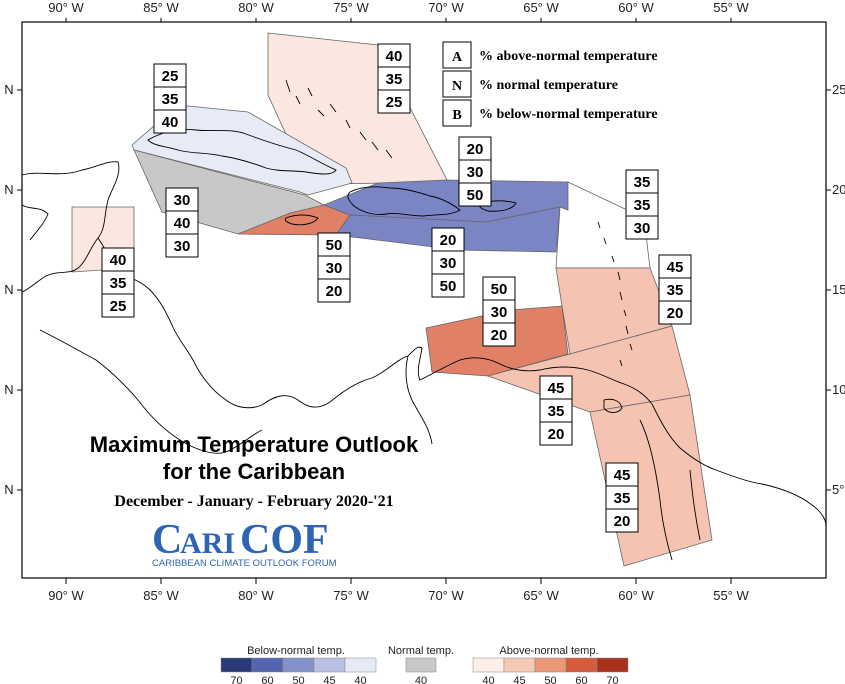  I want to click on key-letter: N, so click(457, 86).